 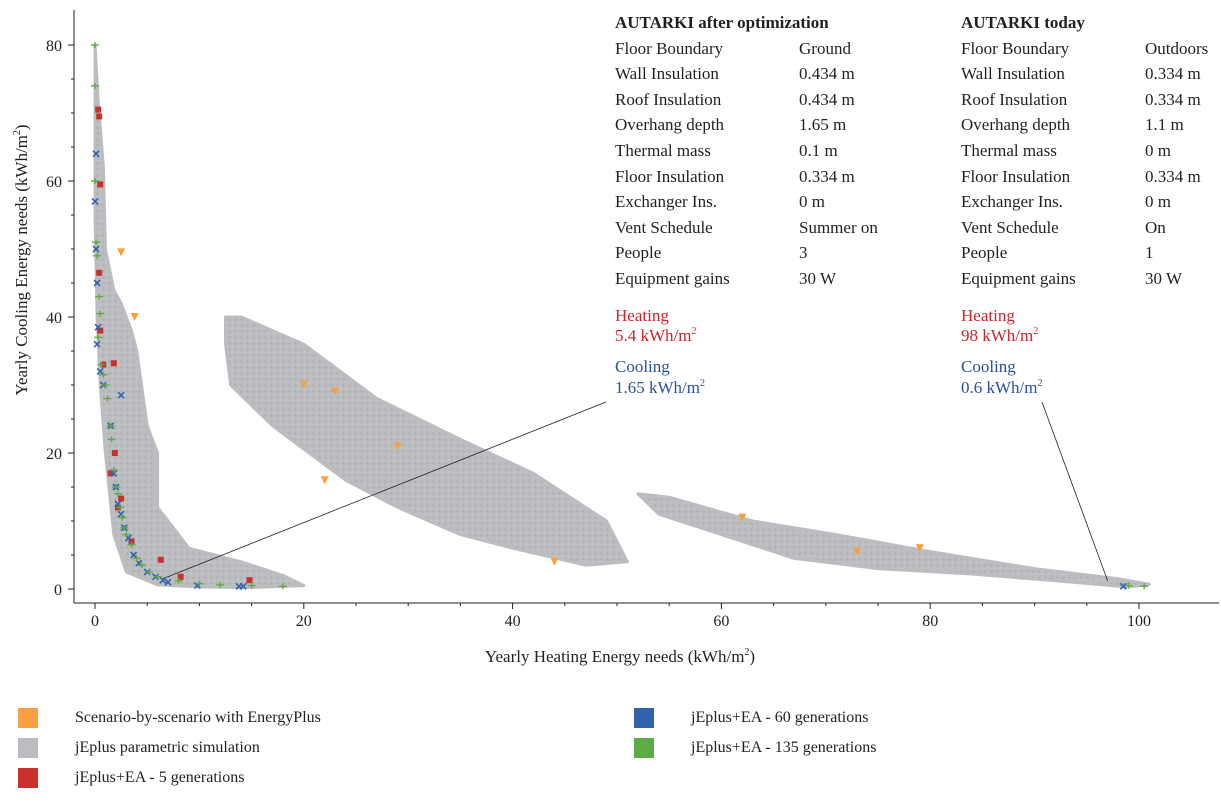 What do you see at coordinates (95, 621) in the screenshot?
I see `x-tick-label: 0` at bounding box center [95, 621].